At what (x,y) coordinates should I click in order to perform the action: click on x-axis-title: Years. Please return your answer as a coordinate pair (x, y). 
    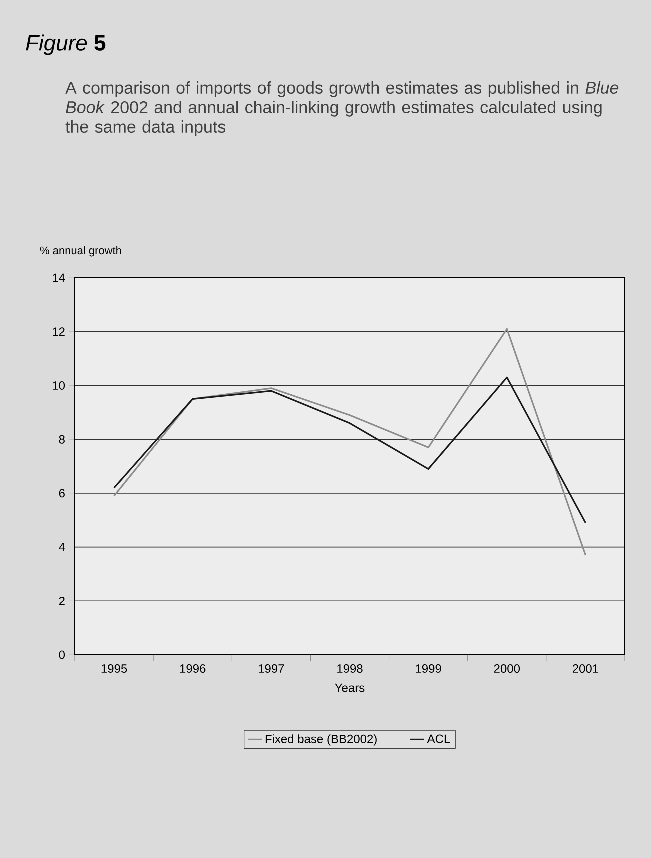
    Looking at the image, I should click on (350, 688).